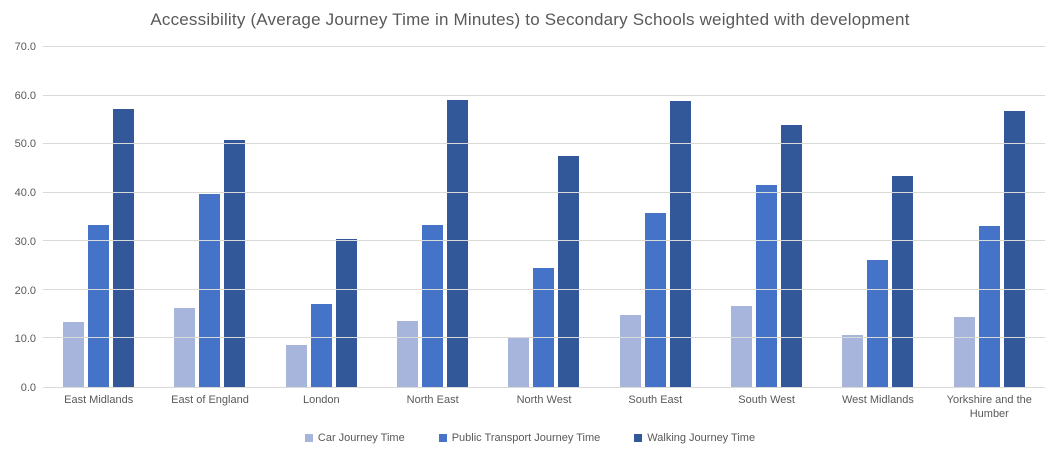  What do you see at coordinates (544, 400) in the screenshot?
I see `x-axis-category-label: North West` at bounding box center [544, 400].